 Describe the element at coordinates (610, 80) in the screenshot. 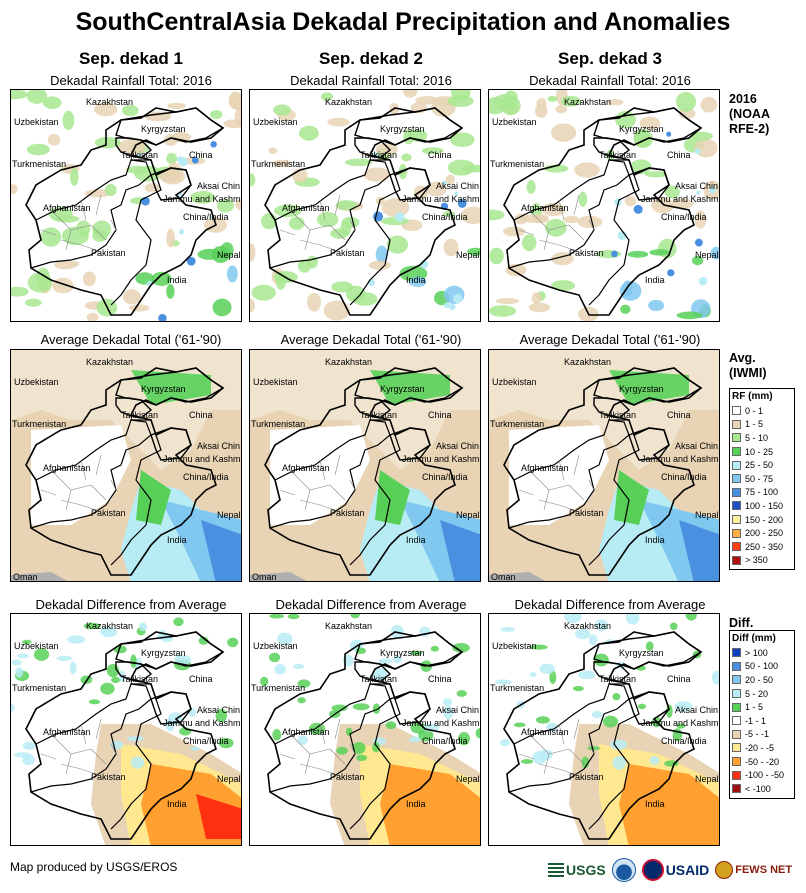

I see `row-title-current-3: Dekadal Rainfall Total: 2016` at that location.